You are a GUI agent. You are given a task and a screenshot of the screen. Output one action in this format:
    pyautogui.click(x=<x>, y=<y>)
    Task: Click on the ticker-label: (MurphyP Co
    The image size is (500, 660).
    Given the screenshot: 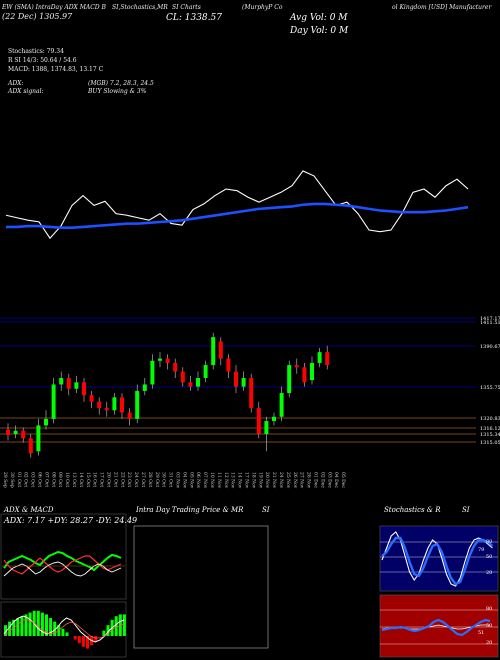 What is the action you would take?
    pyautogui.click(x=262, y=7)
    